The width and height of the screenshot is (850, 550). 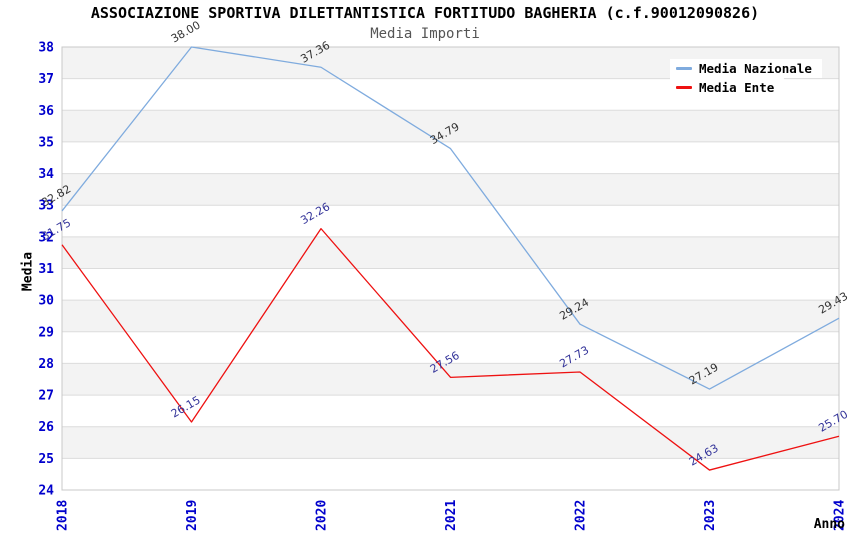 I want to click on svg-text: 2024, so click(x=840, y=515).